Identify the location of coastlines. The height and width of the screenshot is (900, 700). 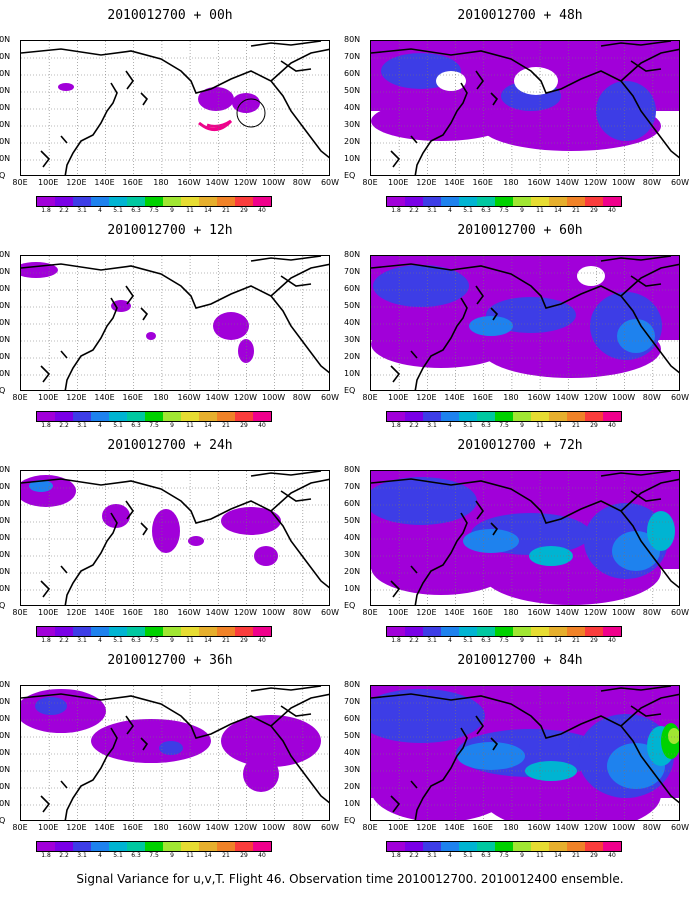
(175, 753).